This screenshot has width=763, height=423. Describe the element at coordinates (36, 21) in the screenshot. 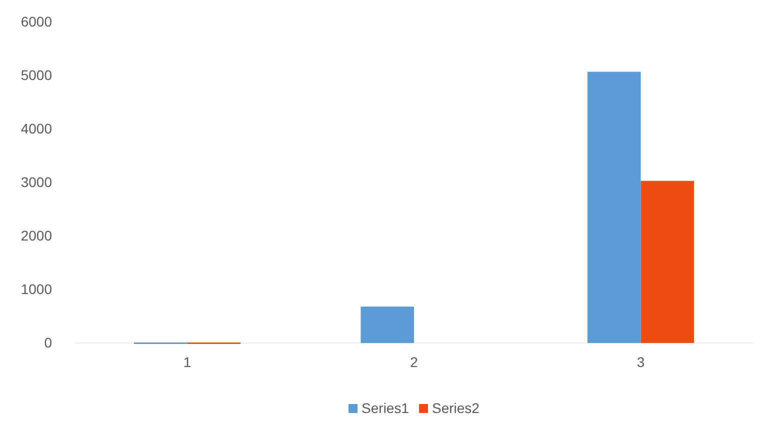

I see `y-tick-label: 6000` at that location.